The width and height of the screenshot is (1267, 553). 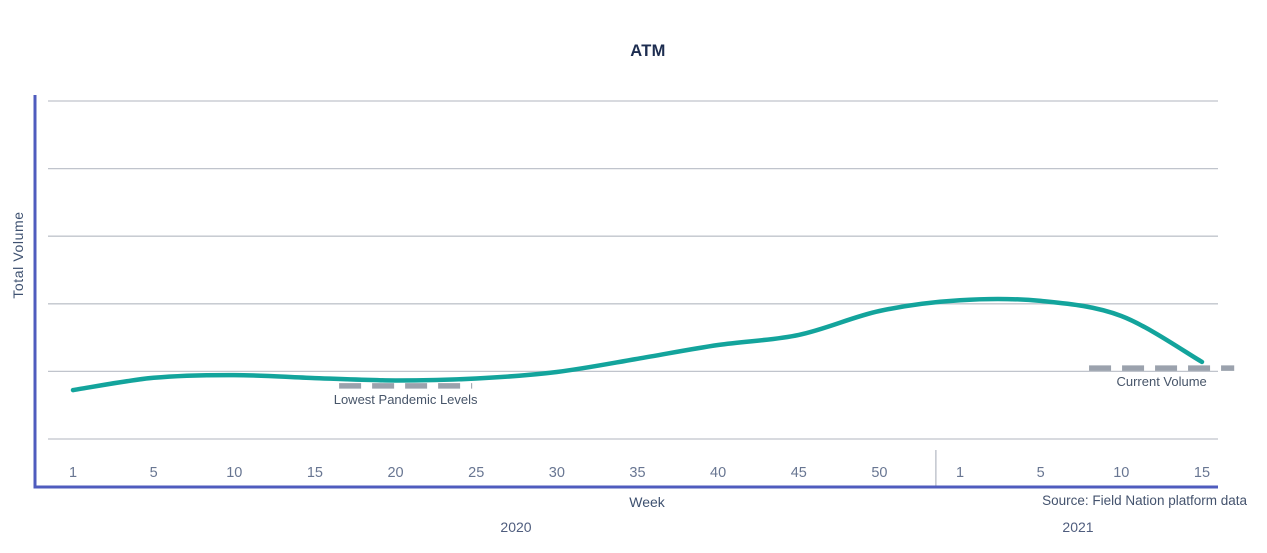 What do you see at coordinates (406, 399) in the screenshot?
I see `lowest-pandemic-level-label: Lowest Pandemic Levels` at bounding box center [406, 399].